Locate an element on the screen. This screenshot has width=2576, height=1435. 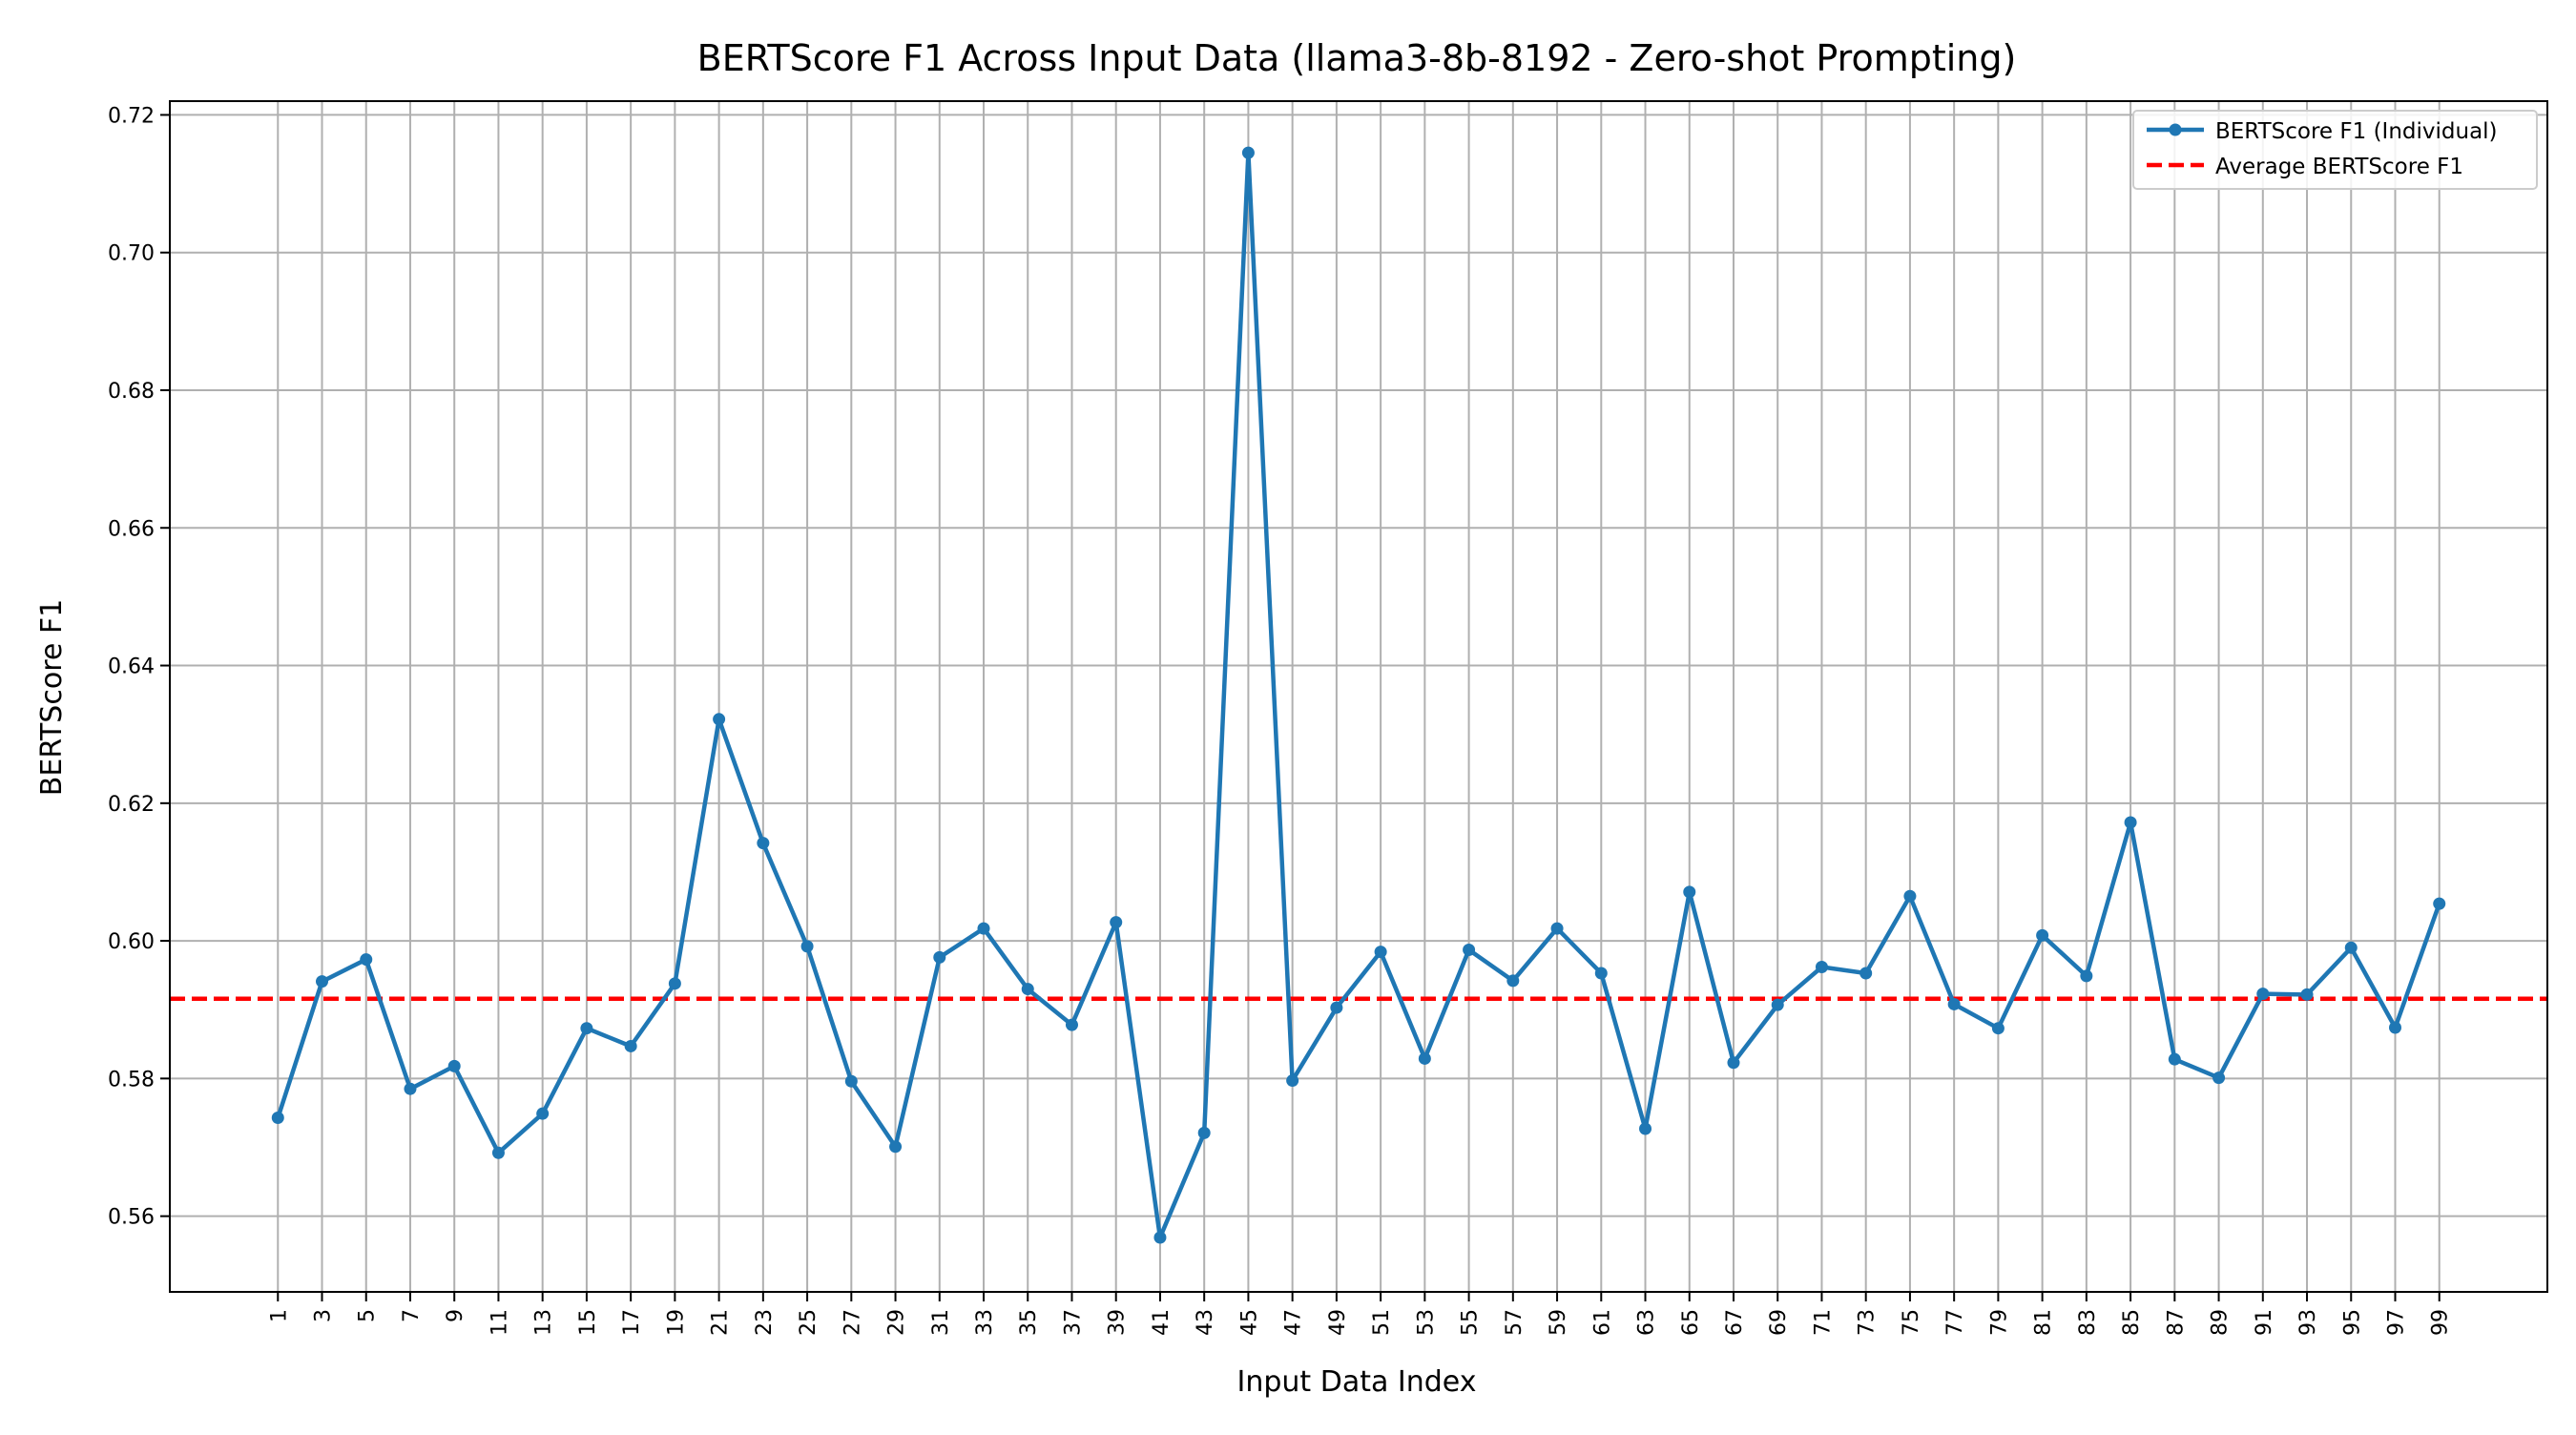
x-tick-label: 31 is located at coordinates (941, 1322).